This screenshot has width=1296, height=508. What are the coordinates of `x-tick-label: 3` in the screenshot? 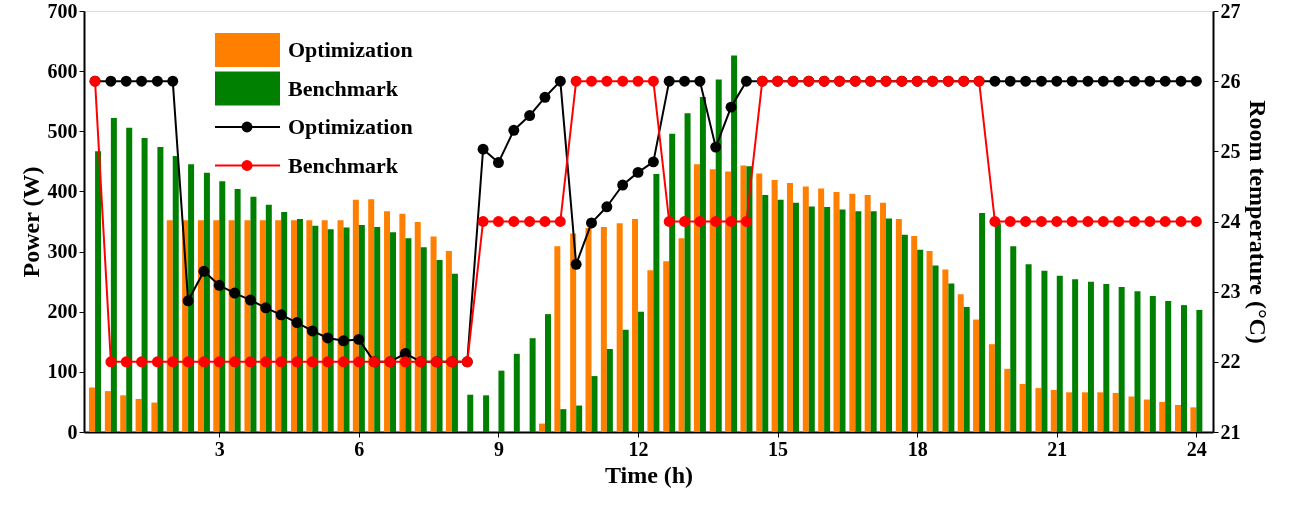 It's located at (219, 448).